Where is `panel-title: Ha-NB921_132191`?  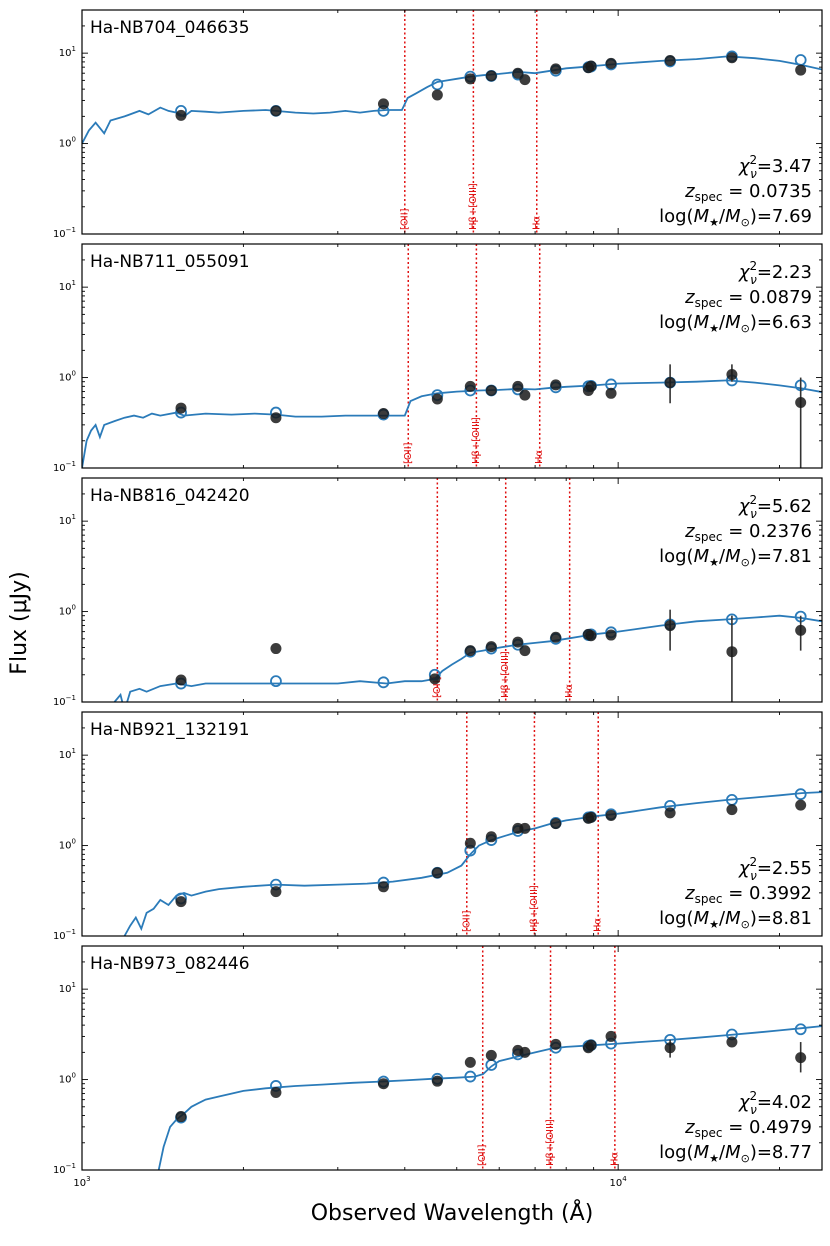 panel-title: Ha-NB921_132191 is located at coordinates (170, 730).